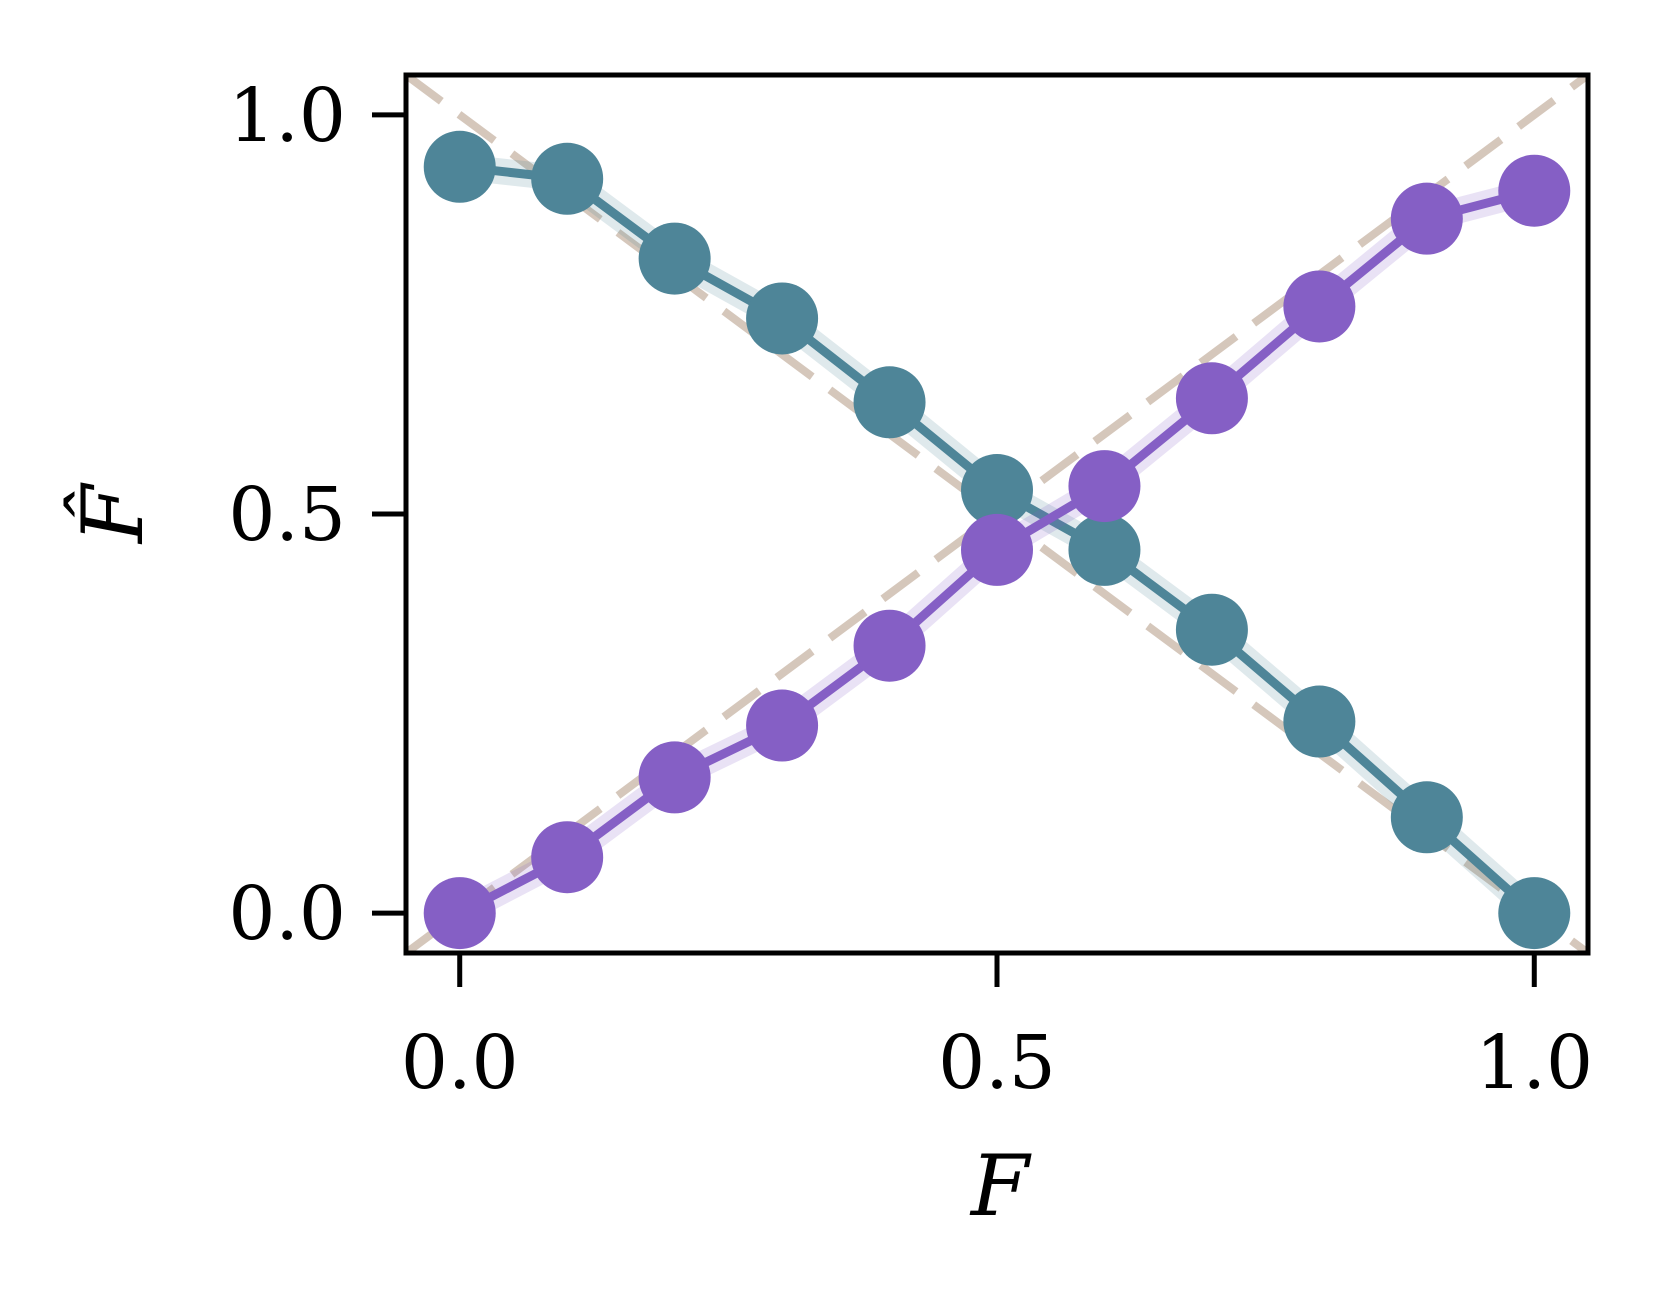 The height and width of the screenshot is (1310, 1662). I want to click on y-axis-label: F̂, so click(113, 513).